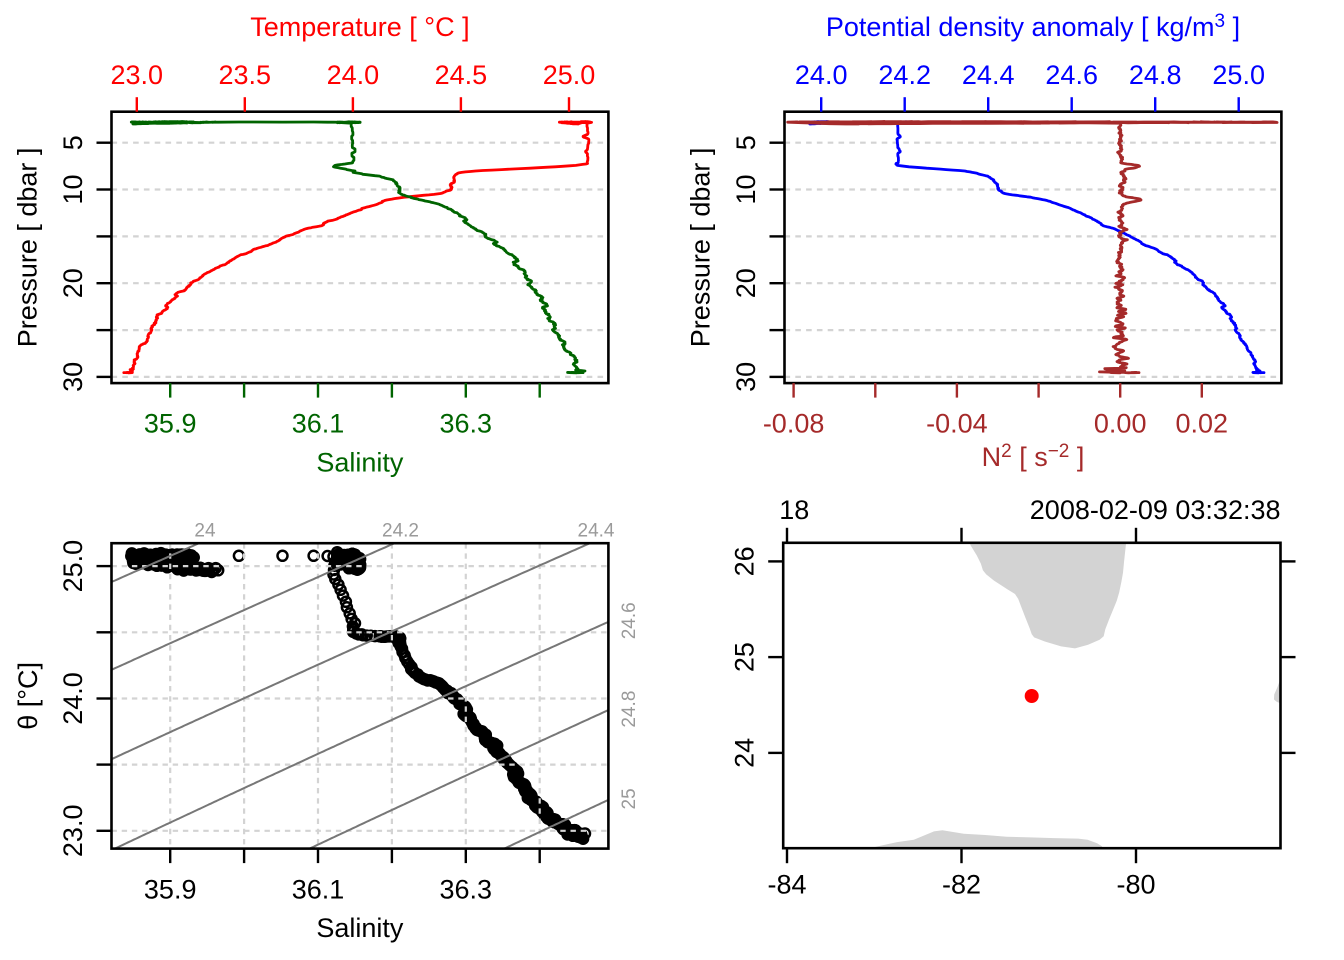  Describe the element at coordinates (744, 561) in the screenshot. I see `svg-text: 26` at that location.